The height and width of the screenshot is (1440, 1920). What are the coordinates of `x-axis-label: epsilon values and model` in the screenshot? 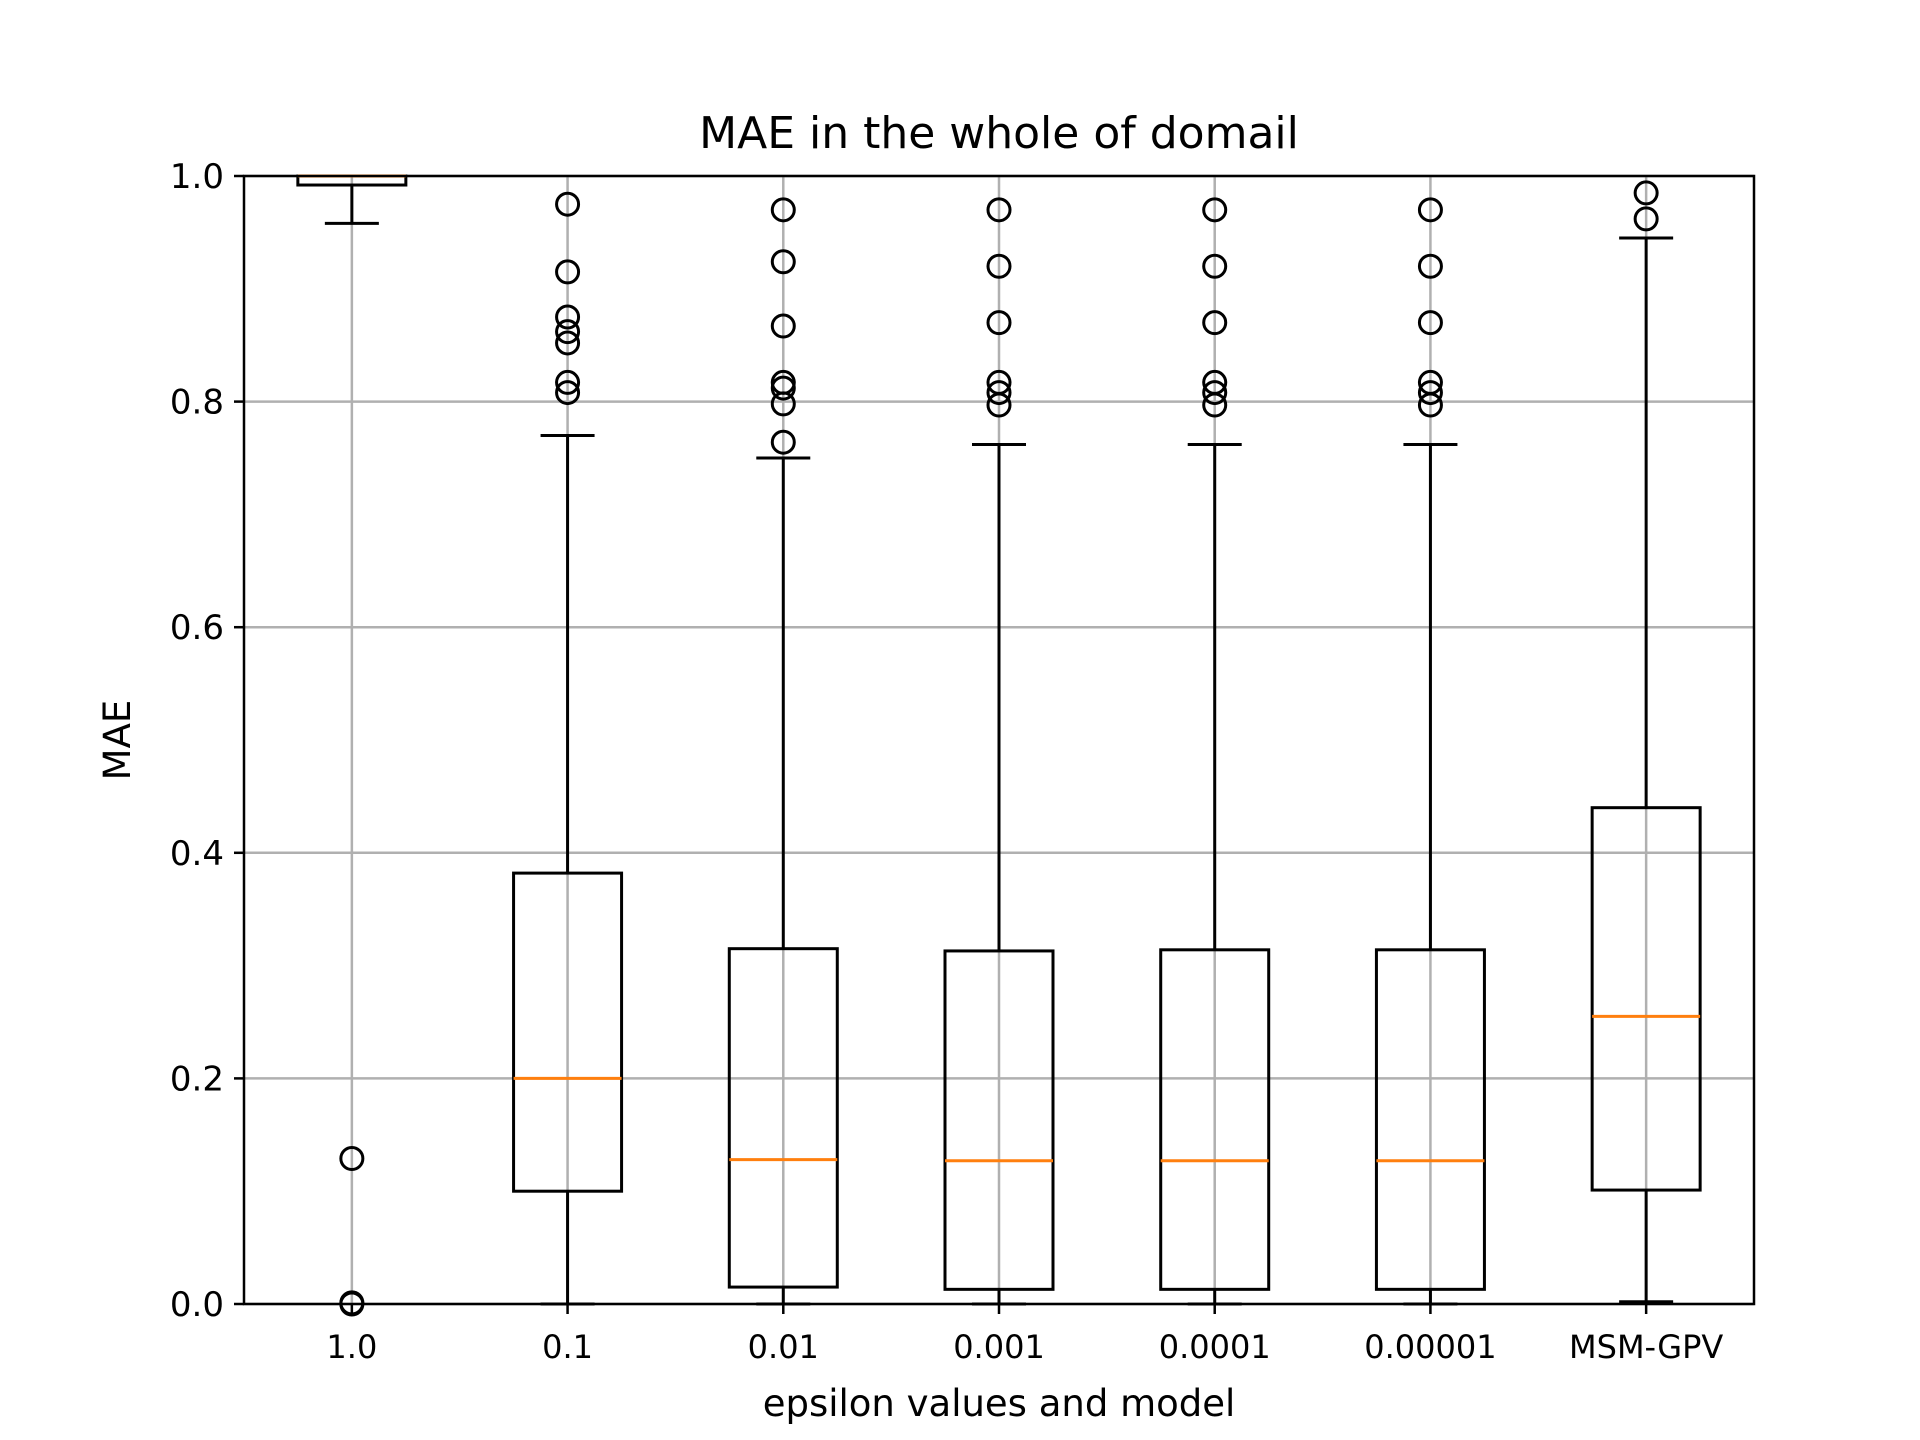 It's located at (999, 1403).